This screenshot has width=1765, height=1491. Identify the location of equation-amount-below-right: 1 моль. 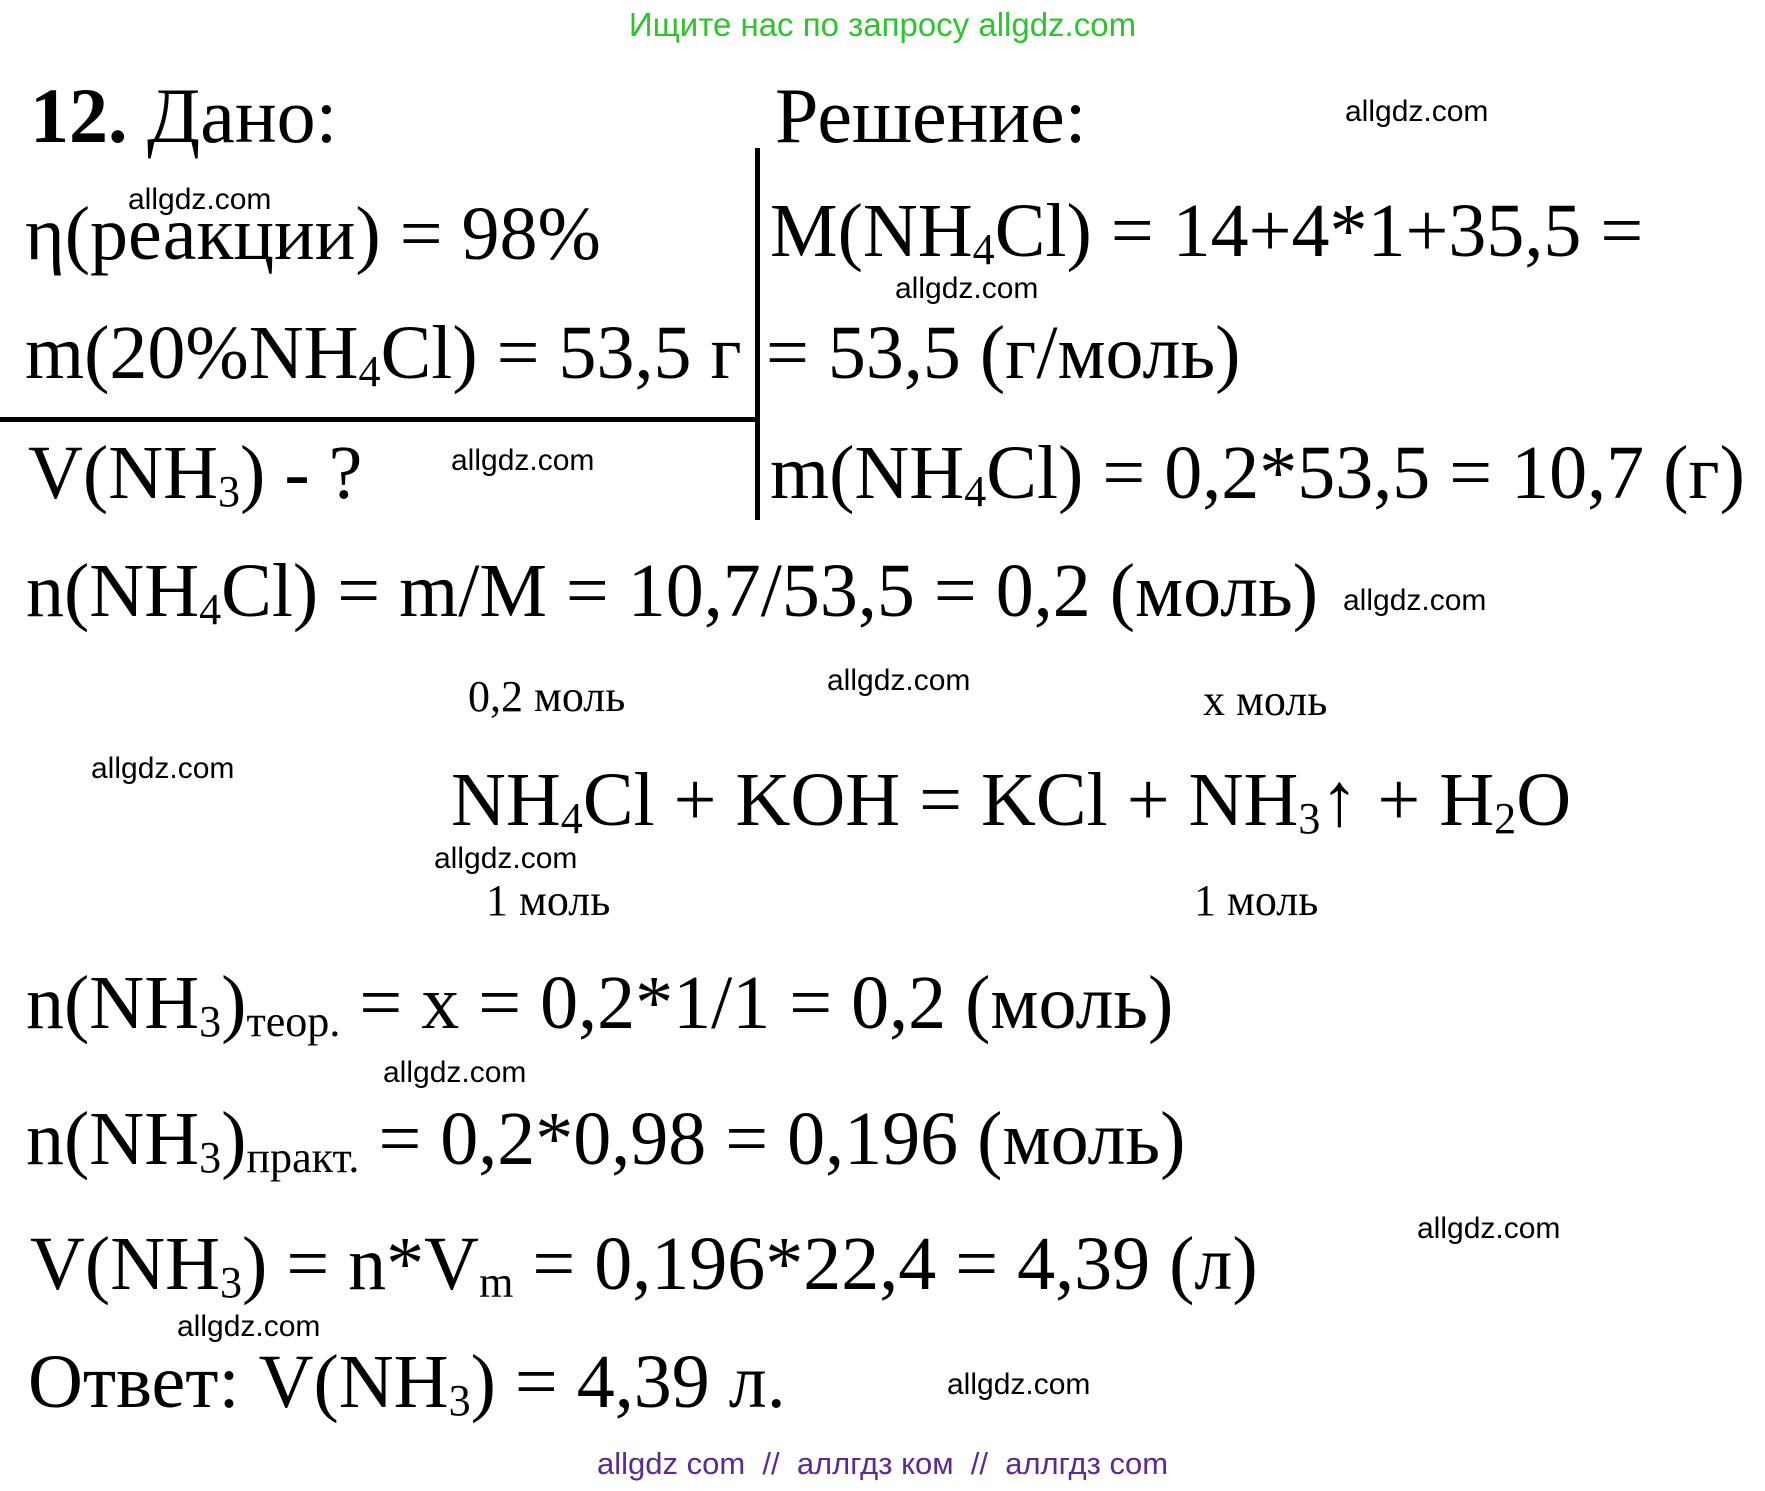
(1256, 900).